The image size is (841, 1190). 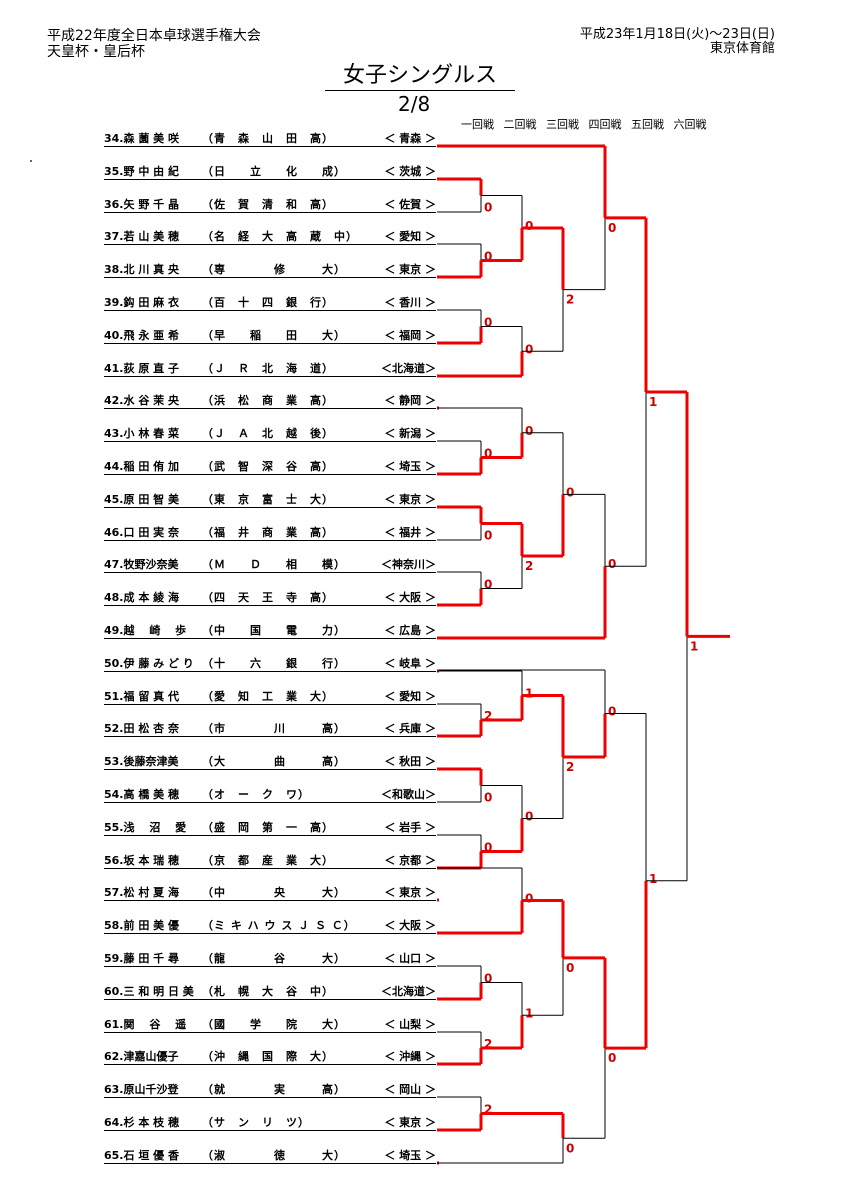 What do you see at coordinates (270, 336) in the screenshot?
I see `player-entry: 40.飛 永 亜 希 （早 稲 田 大） ＜ 福岡 ＞` at bounding box center [270, 336].